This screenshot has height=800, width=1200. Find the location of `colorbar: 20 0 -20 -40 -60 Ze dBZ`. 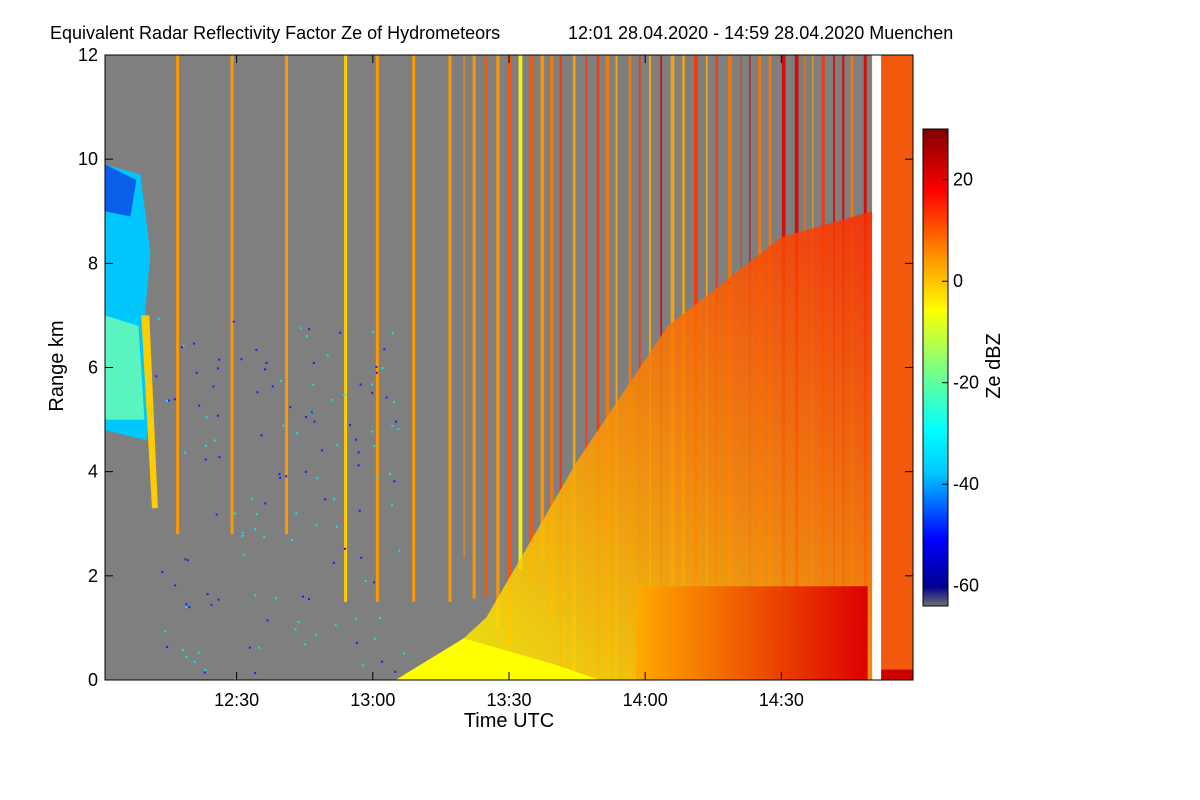

colorbar: 20 0 -20 -40 -60 Ze dBZ is located at coordinates (963, 367).